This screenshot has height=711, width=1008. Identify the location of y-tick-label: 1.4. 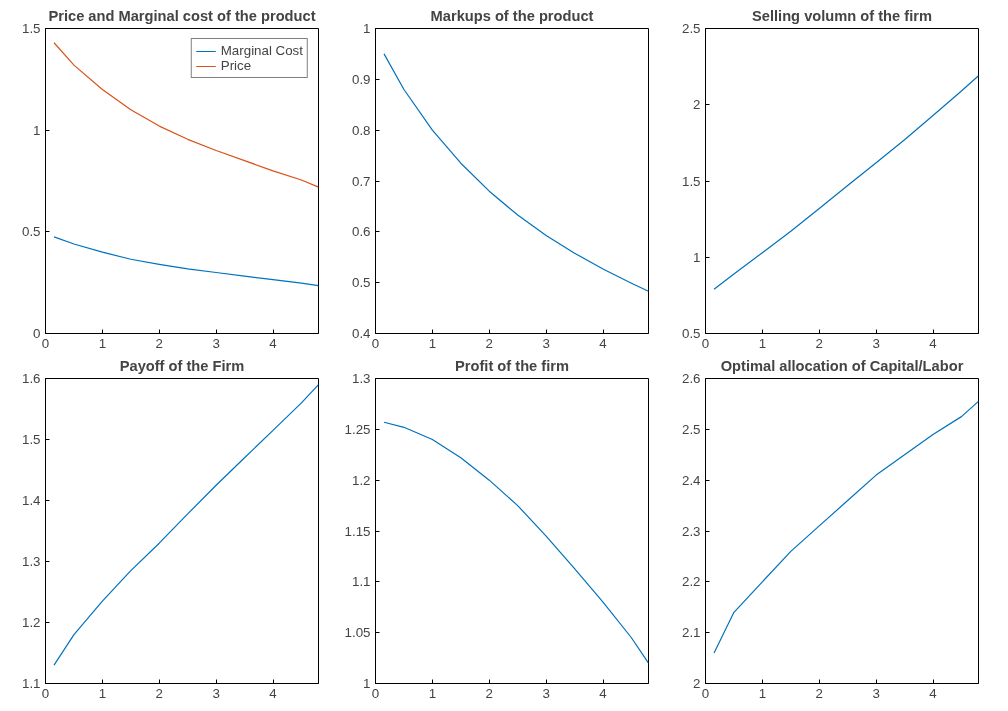
(31, 500).